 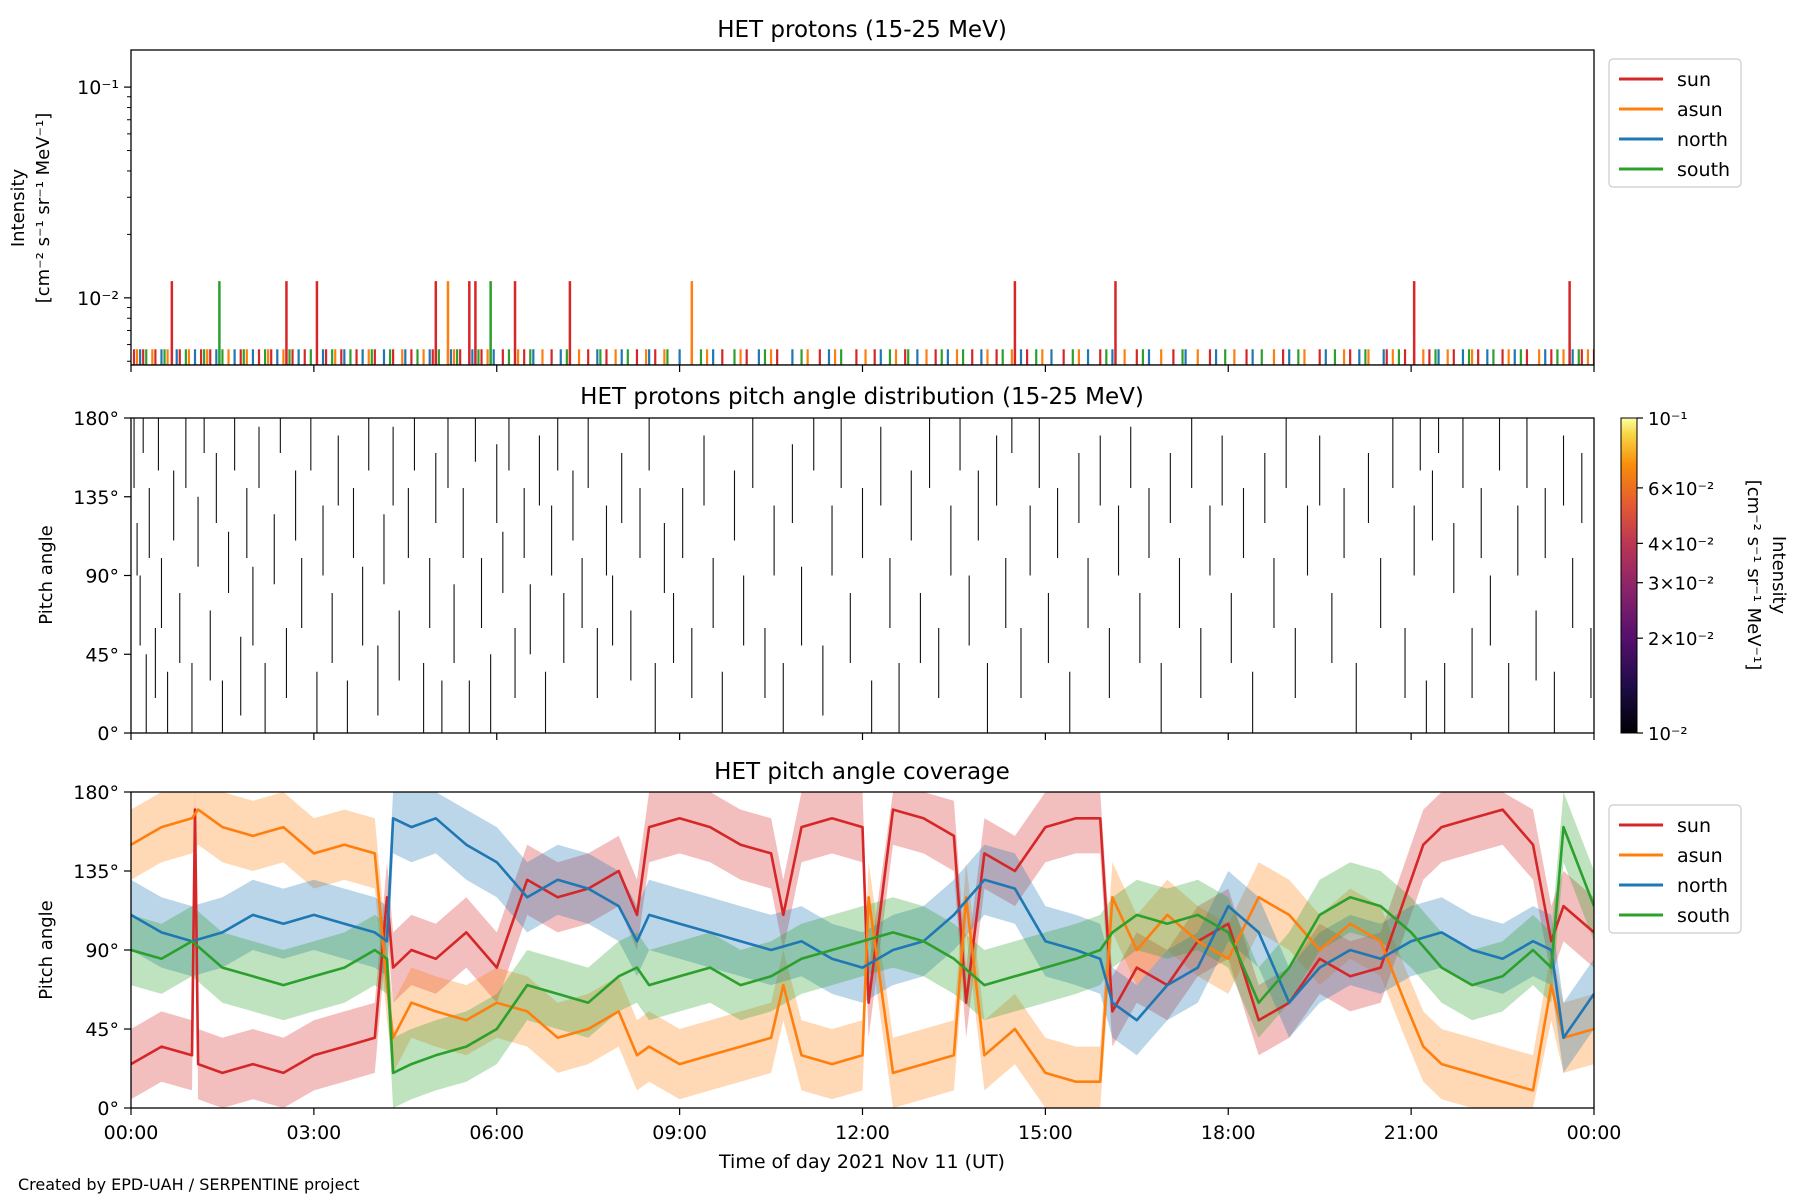 I want to click on x-tick-label-6: 18:00, so click(x=1228, y=1133).